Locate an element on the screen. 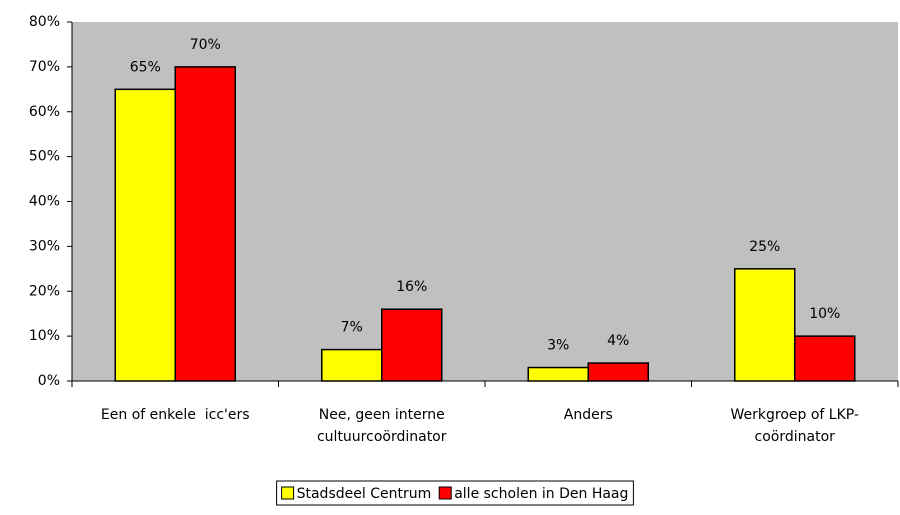 Image resolution: width=900 pixels, height=515 pixels. x-tick-label: Een of enkele icc'ers is located at coordinates (175, 415).